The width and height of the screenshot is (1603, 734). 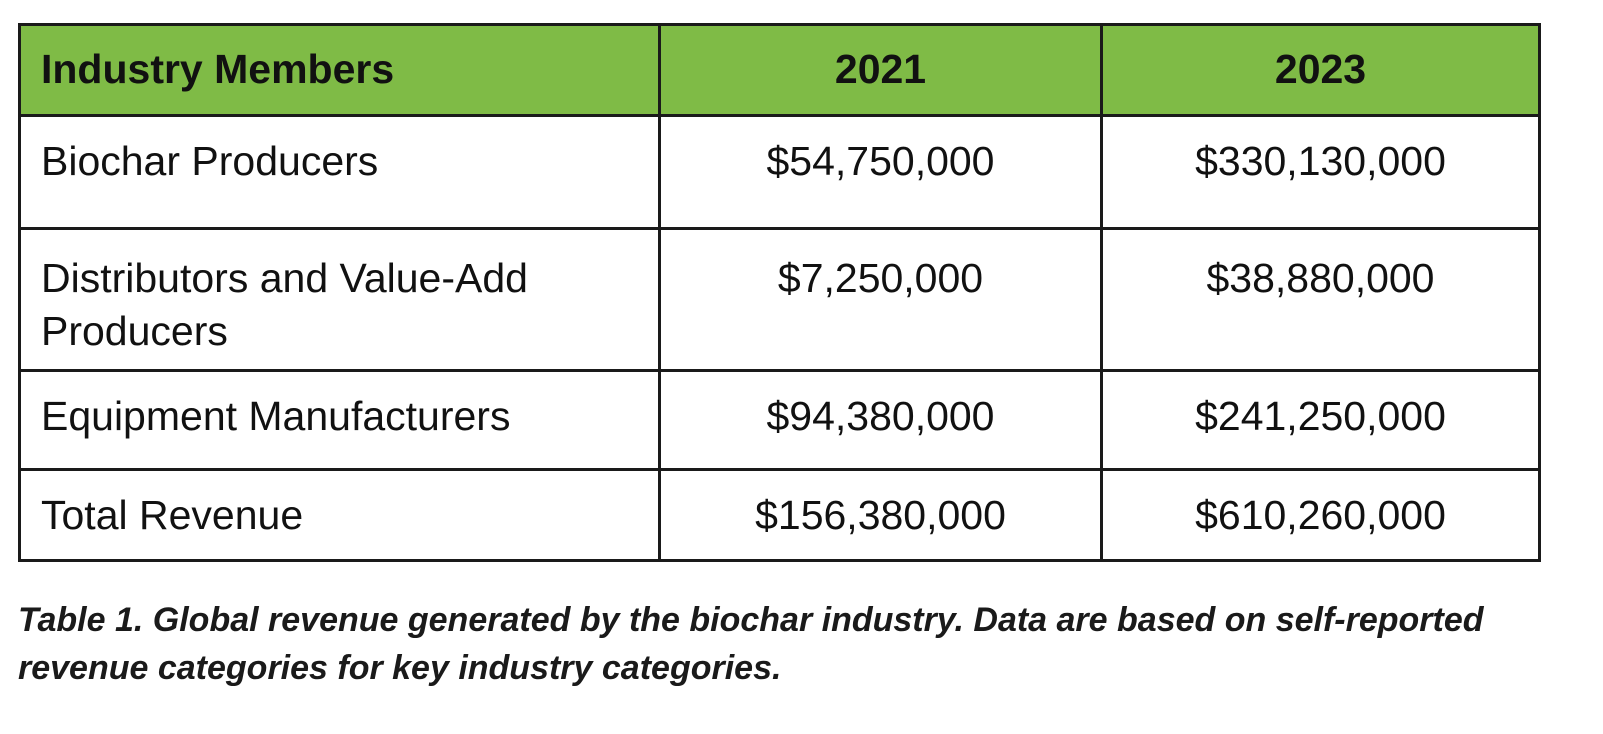 I want to click on cell-2023: $38,880,000, so click(x=1320, y=299).